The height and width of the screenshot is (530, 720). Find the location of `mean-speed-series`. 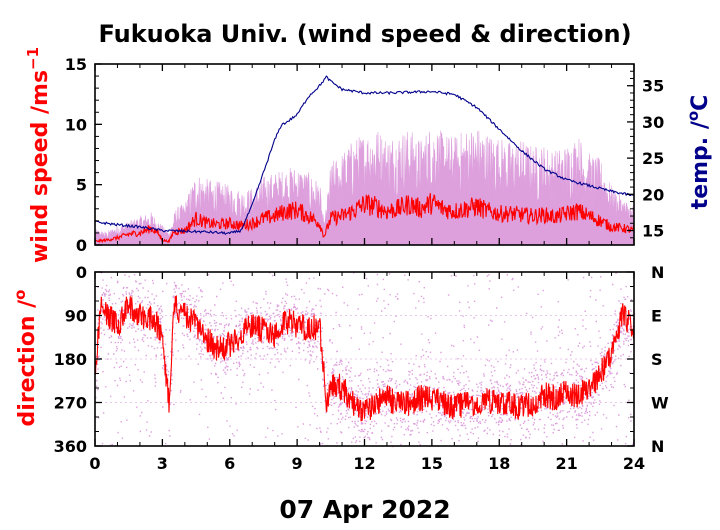

mean-speed-series is located at coordinates (364, 218).